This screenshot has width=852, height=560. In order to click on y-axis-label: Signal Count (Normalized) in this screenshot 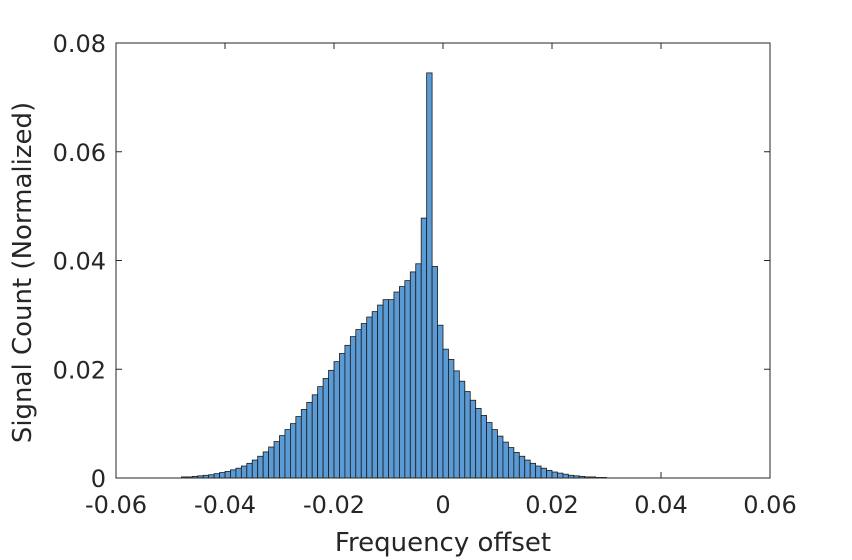, I will do `click(23, 272)`.